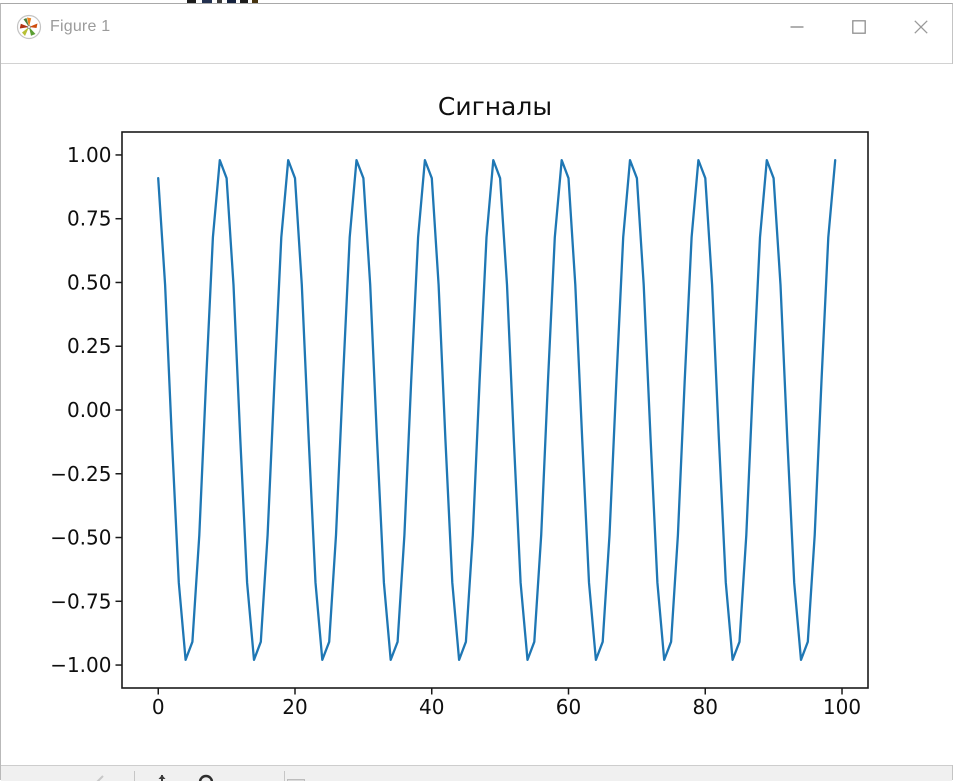 This screenshot has width=955, height=781. I want to click on x-tick-label: 40, so click(431, 707).